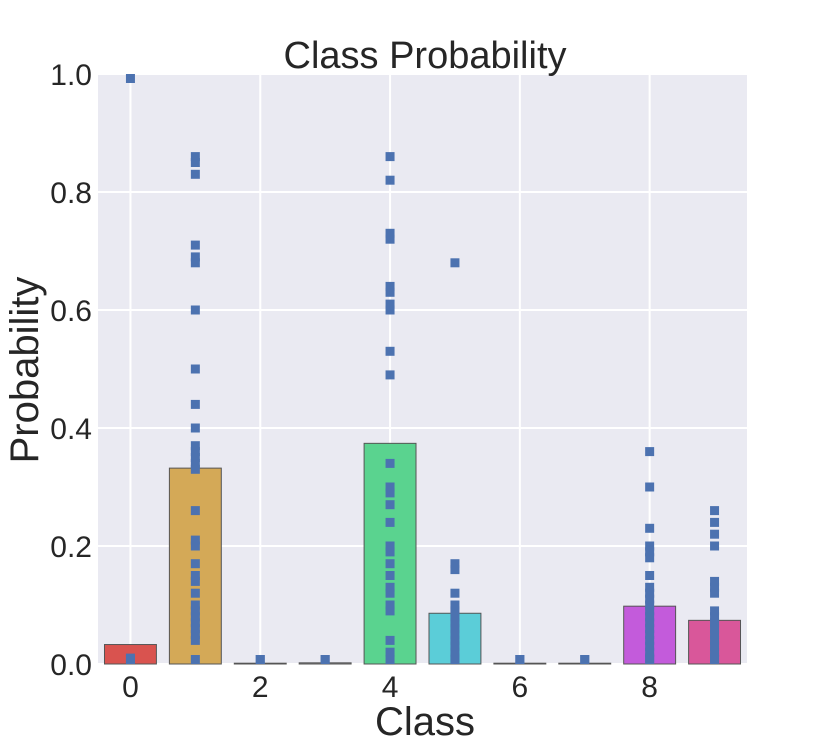  I want to click on x-tick-label: 2, so click(260, 687).